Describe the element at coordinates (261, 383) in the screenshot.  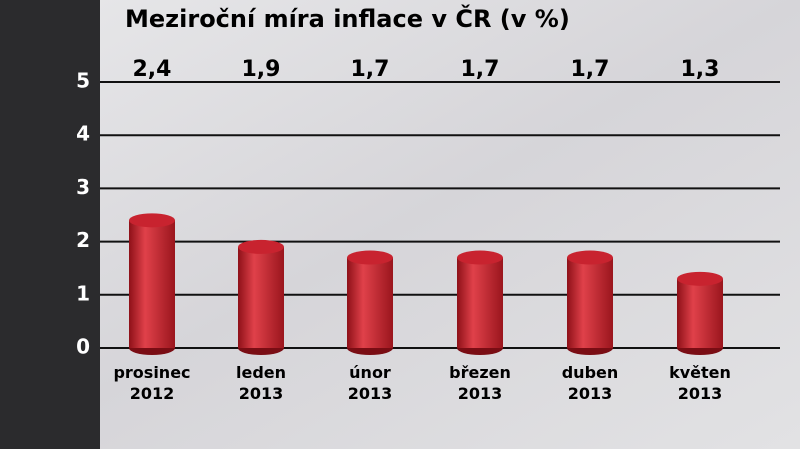
I see `x-tick-label: leden 2013` at that location.